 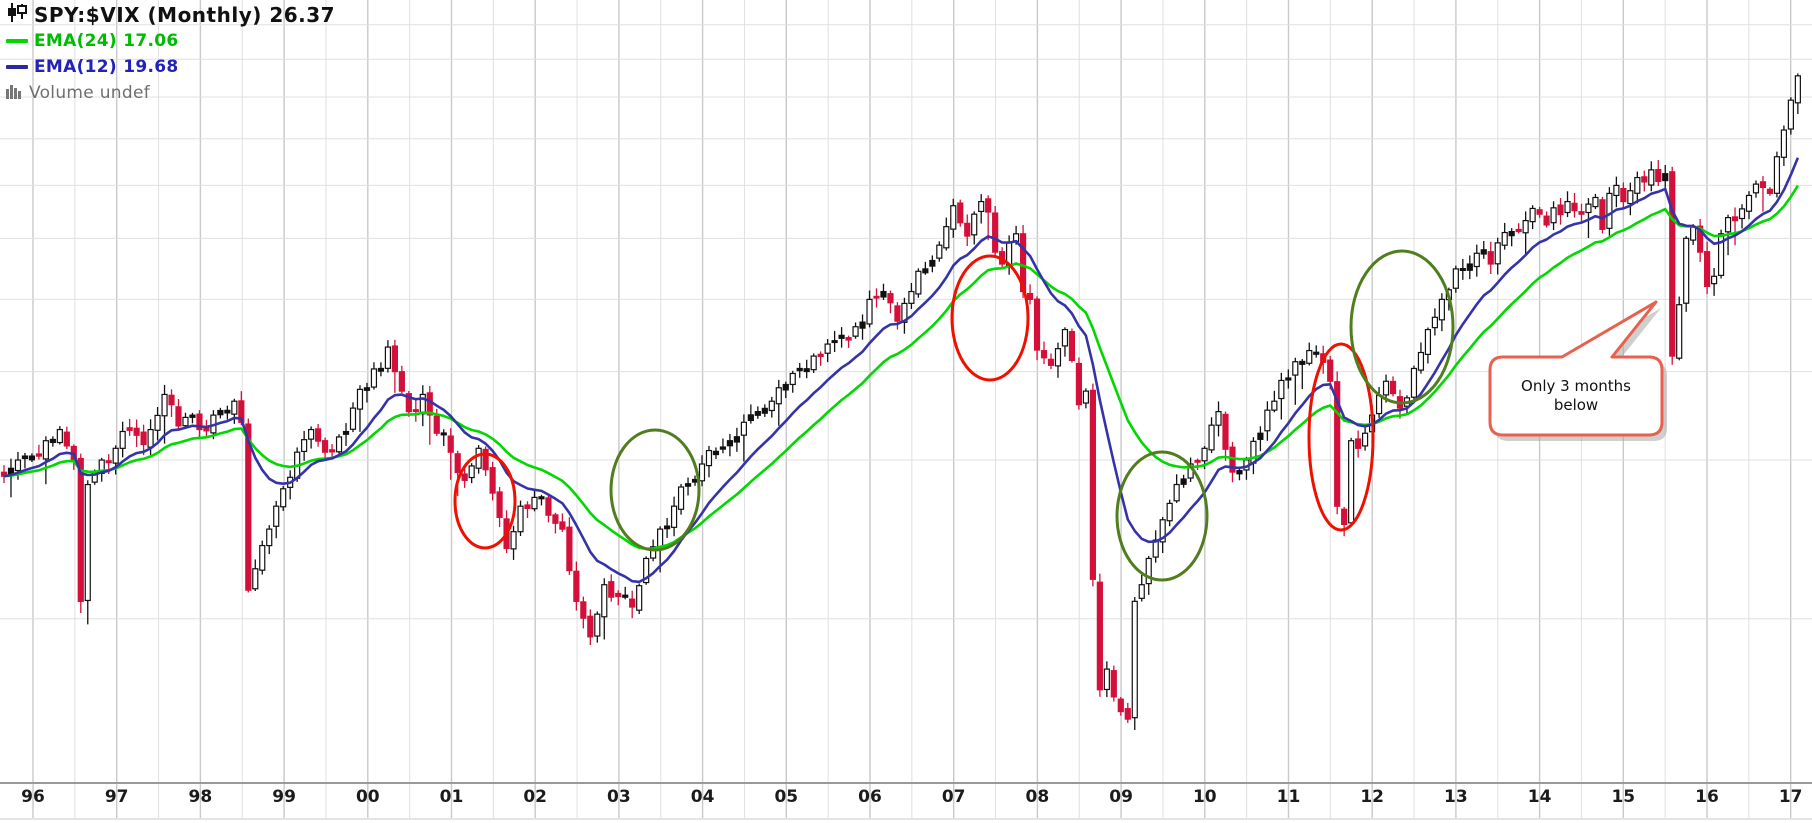 What do you see at coordinates (1037, 797) in the screenshot?
I see `x-axis-label: 08` at bounding box center [1037, 797].